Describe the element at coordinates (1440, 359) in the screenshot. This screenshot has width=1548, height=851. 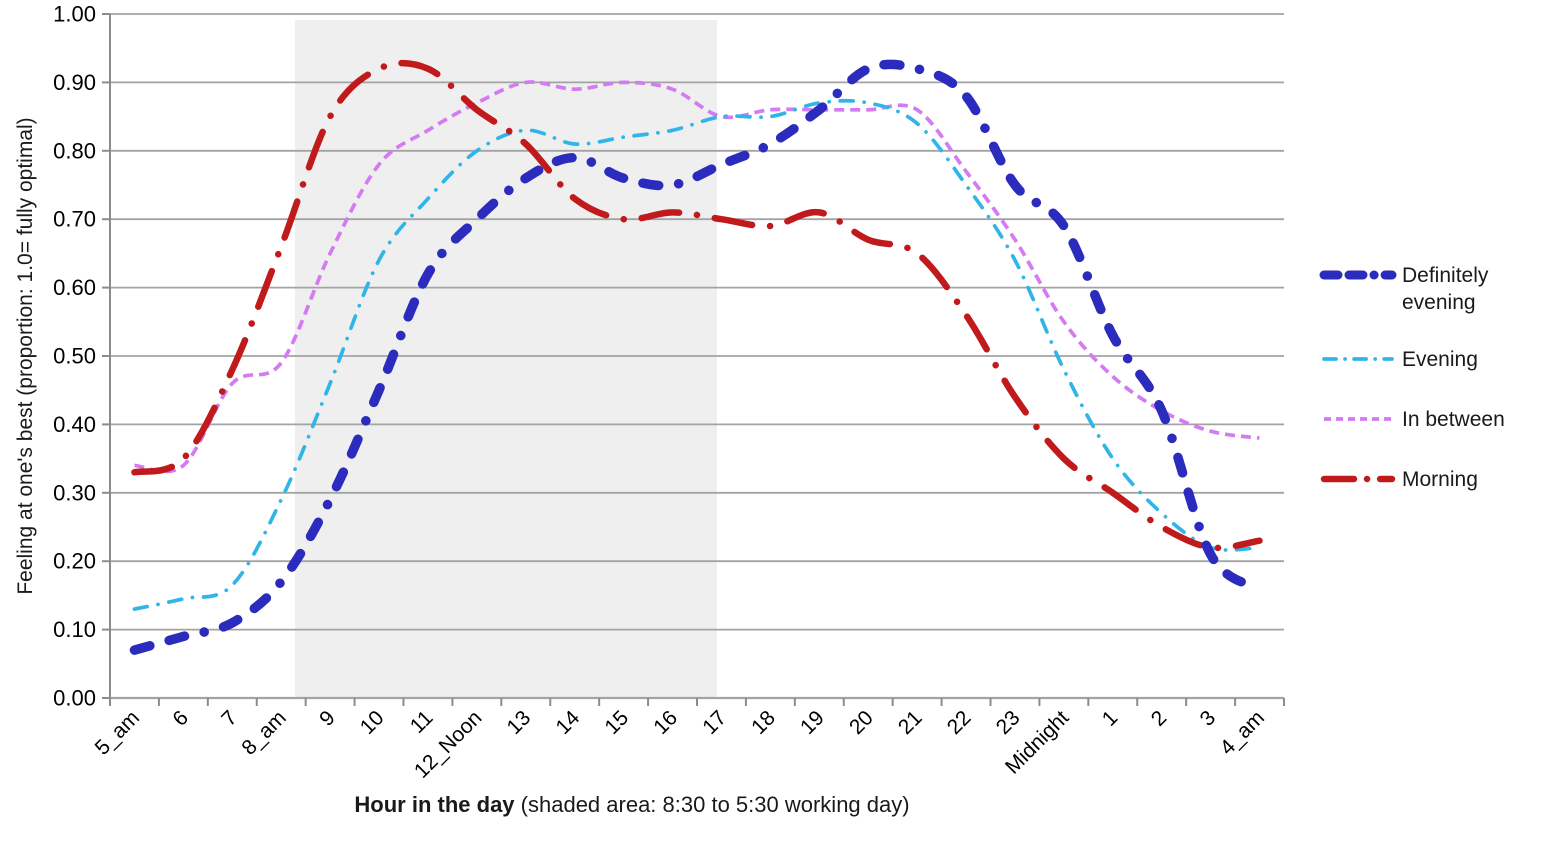
I see `legend-label: Evening` at that location.